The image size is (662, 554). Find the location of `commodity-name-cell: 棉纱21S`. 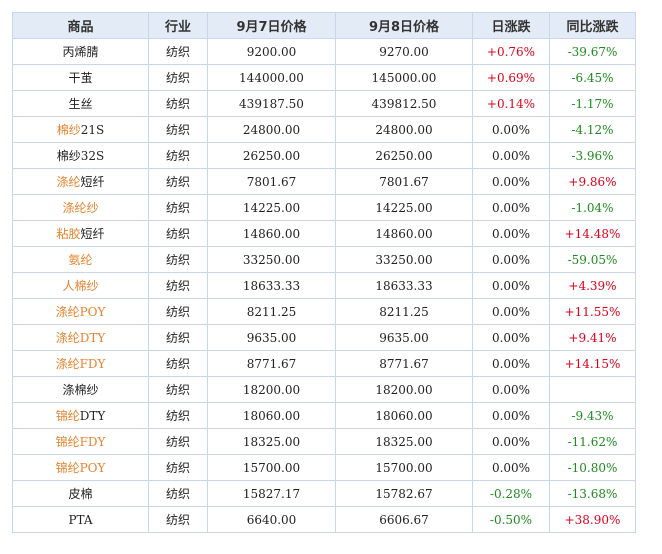

commodity-name-cell: 棉纱21S is located at coordinates (80, 129).